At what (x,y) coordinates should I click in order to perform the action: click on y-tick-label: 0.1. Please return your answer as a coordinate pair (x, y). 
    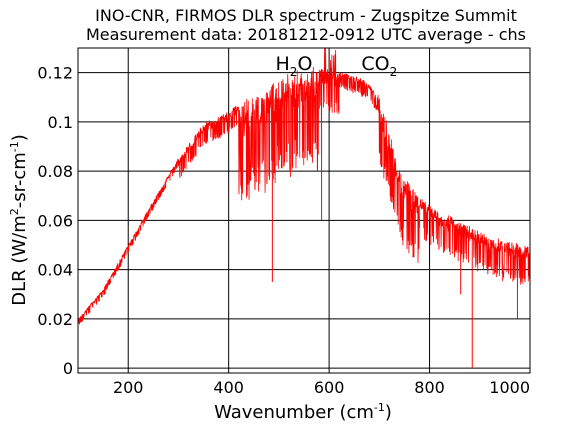
    Looking at the image, I should click on (60, 122).